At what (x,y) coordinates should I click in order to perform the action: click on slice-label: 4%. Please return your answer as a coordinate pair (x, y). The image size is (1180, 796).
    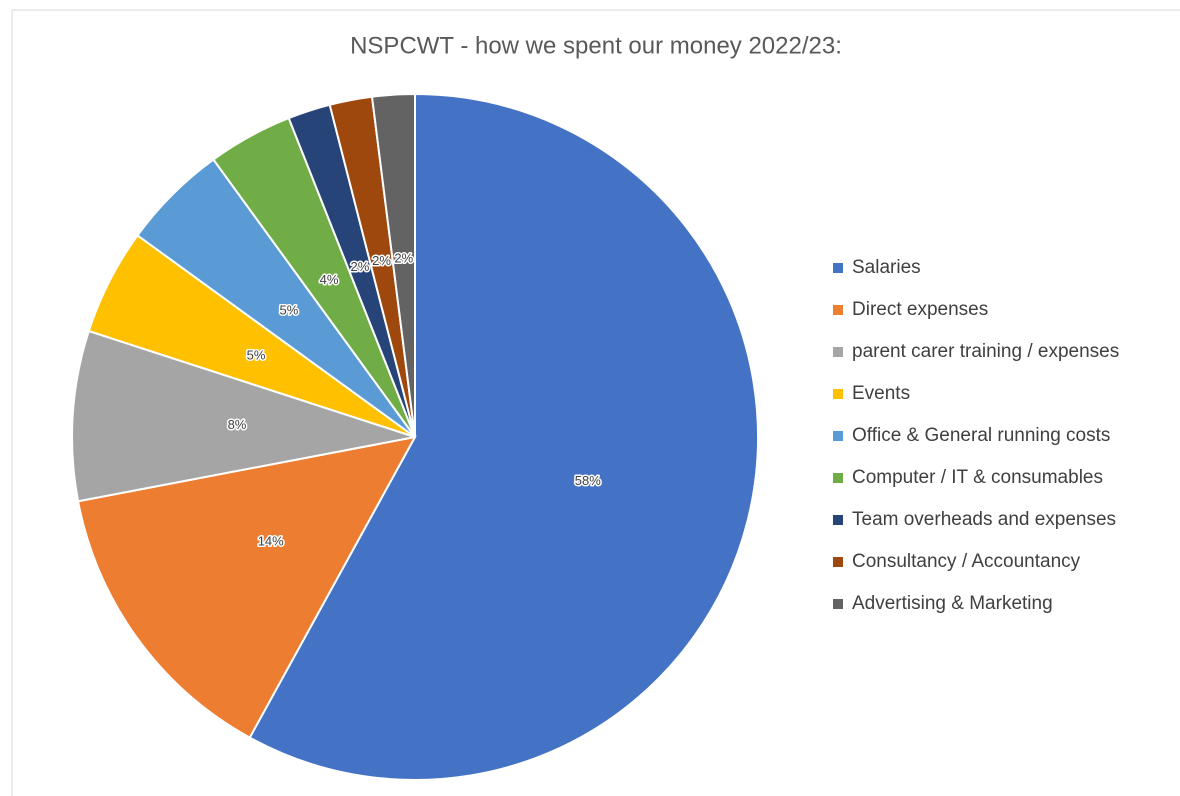
    Looking at the image, I should click on (329, 279).